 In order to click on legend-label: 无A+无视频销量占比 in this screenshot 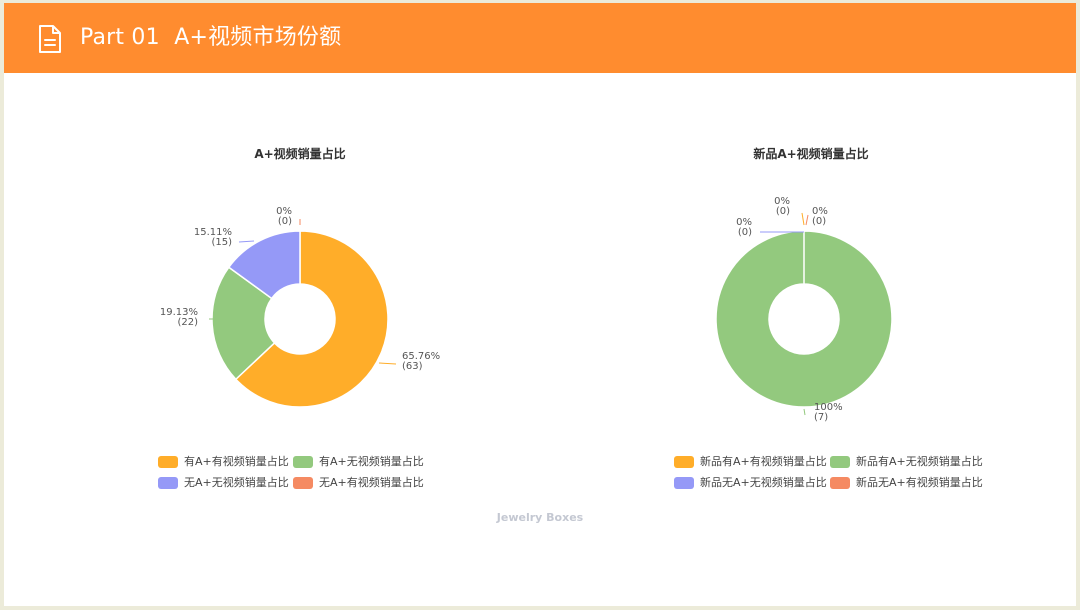, I will do `click(236, 482)`.